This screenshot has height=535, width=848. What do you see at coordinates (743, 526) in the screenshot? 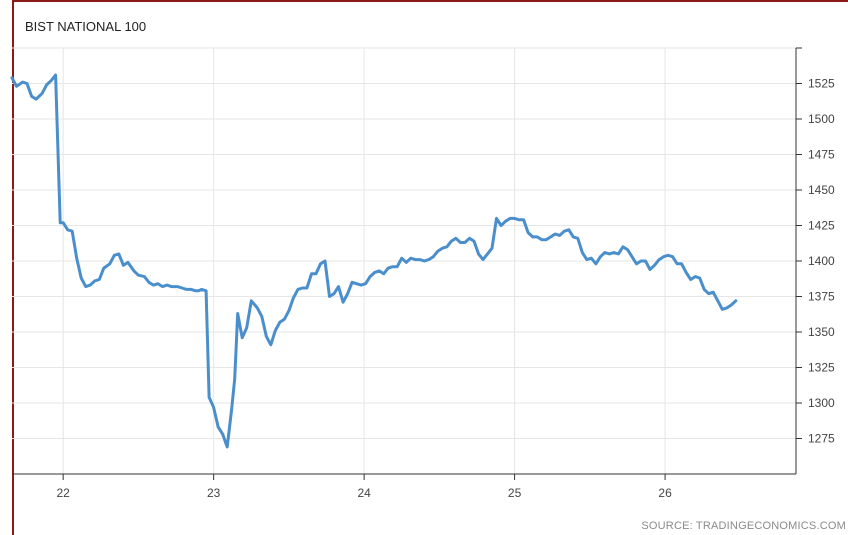
I see `chart-source: SOURCE: TRADINGECONOMICS.COM` at bounding box center [743, 526].